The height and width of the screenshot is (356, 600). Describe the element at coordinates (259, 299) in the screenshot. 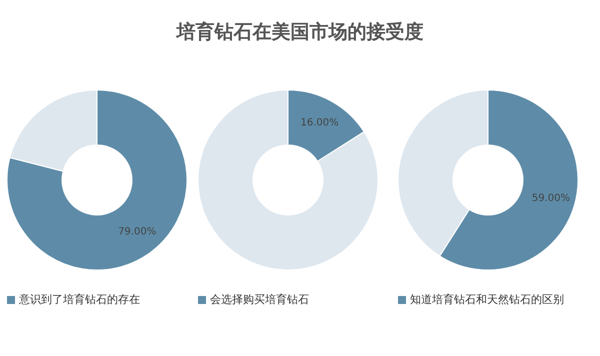

I see `legend-label: 会选择购买培育钻石` at that location.